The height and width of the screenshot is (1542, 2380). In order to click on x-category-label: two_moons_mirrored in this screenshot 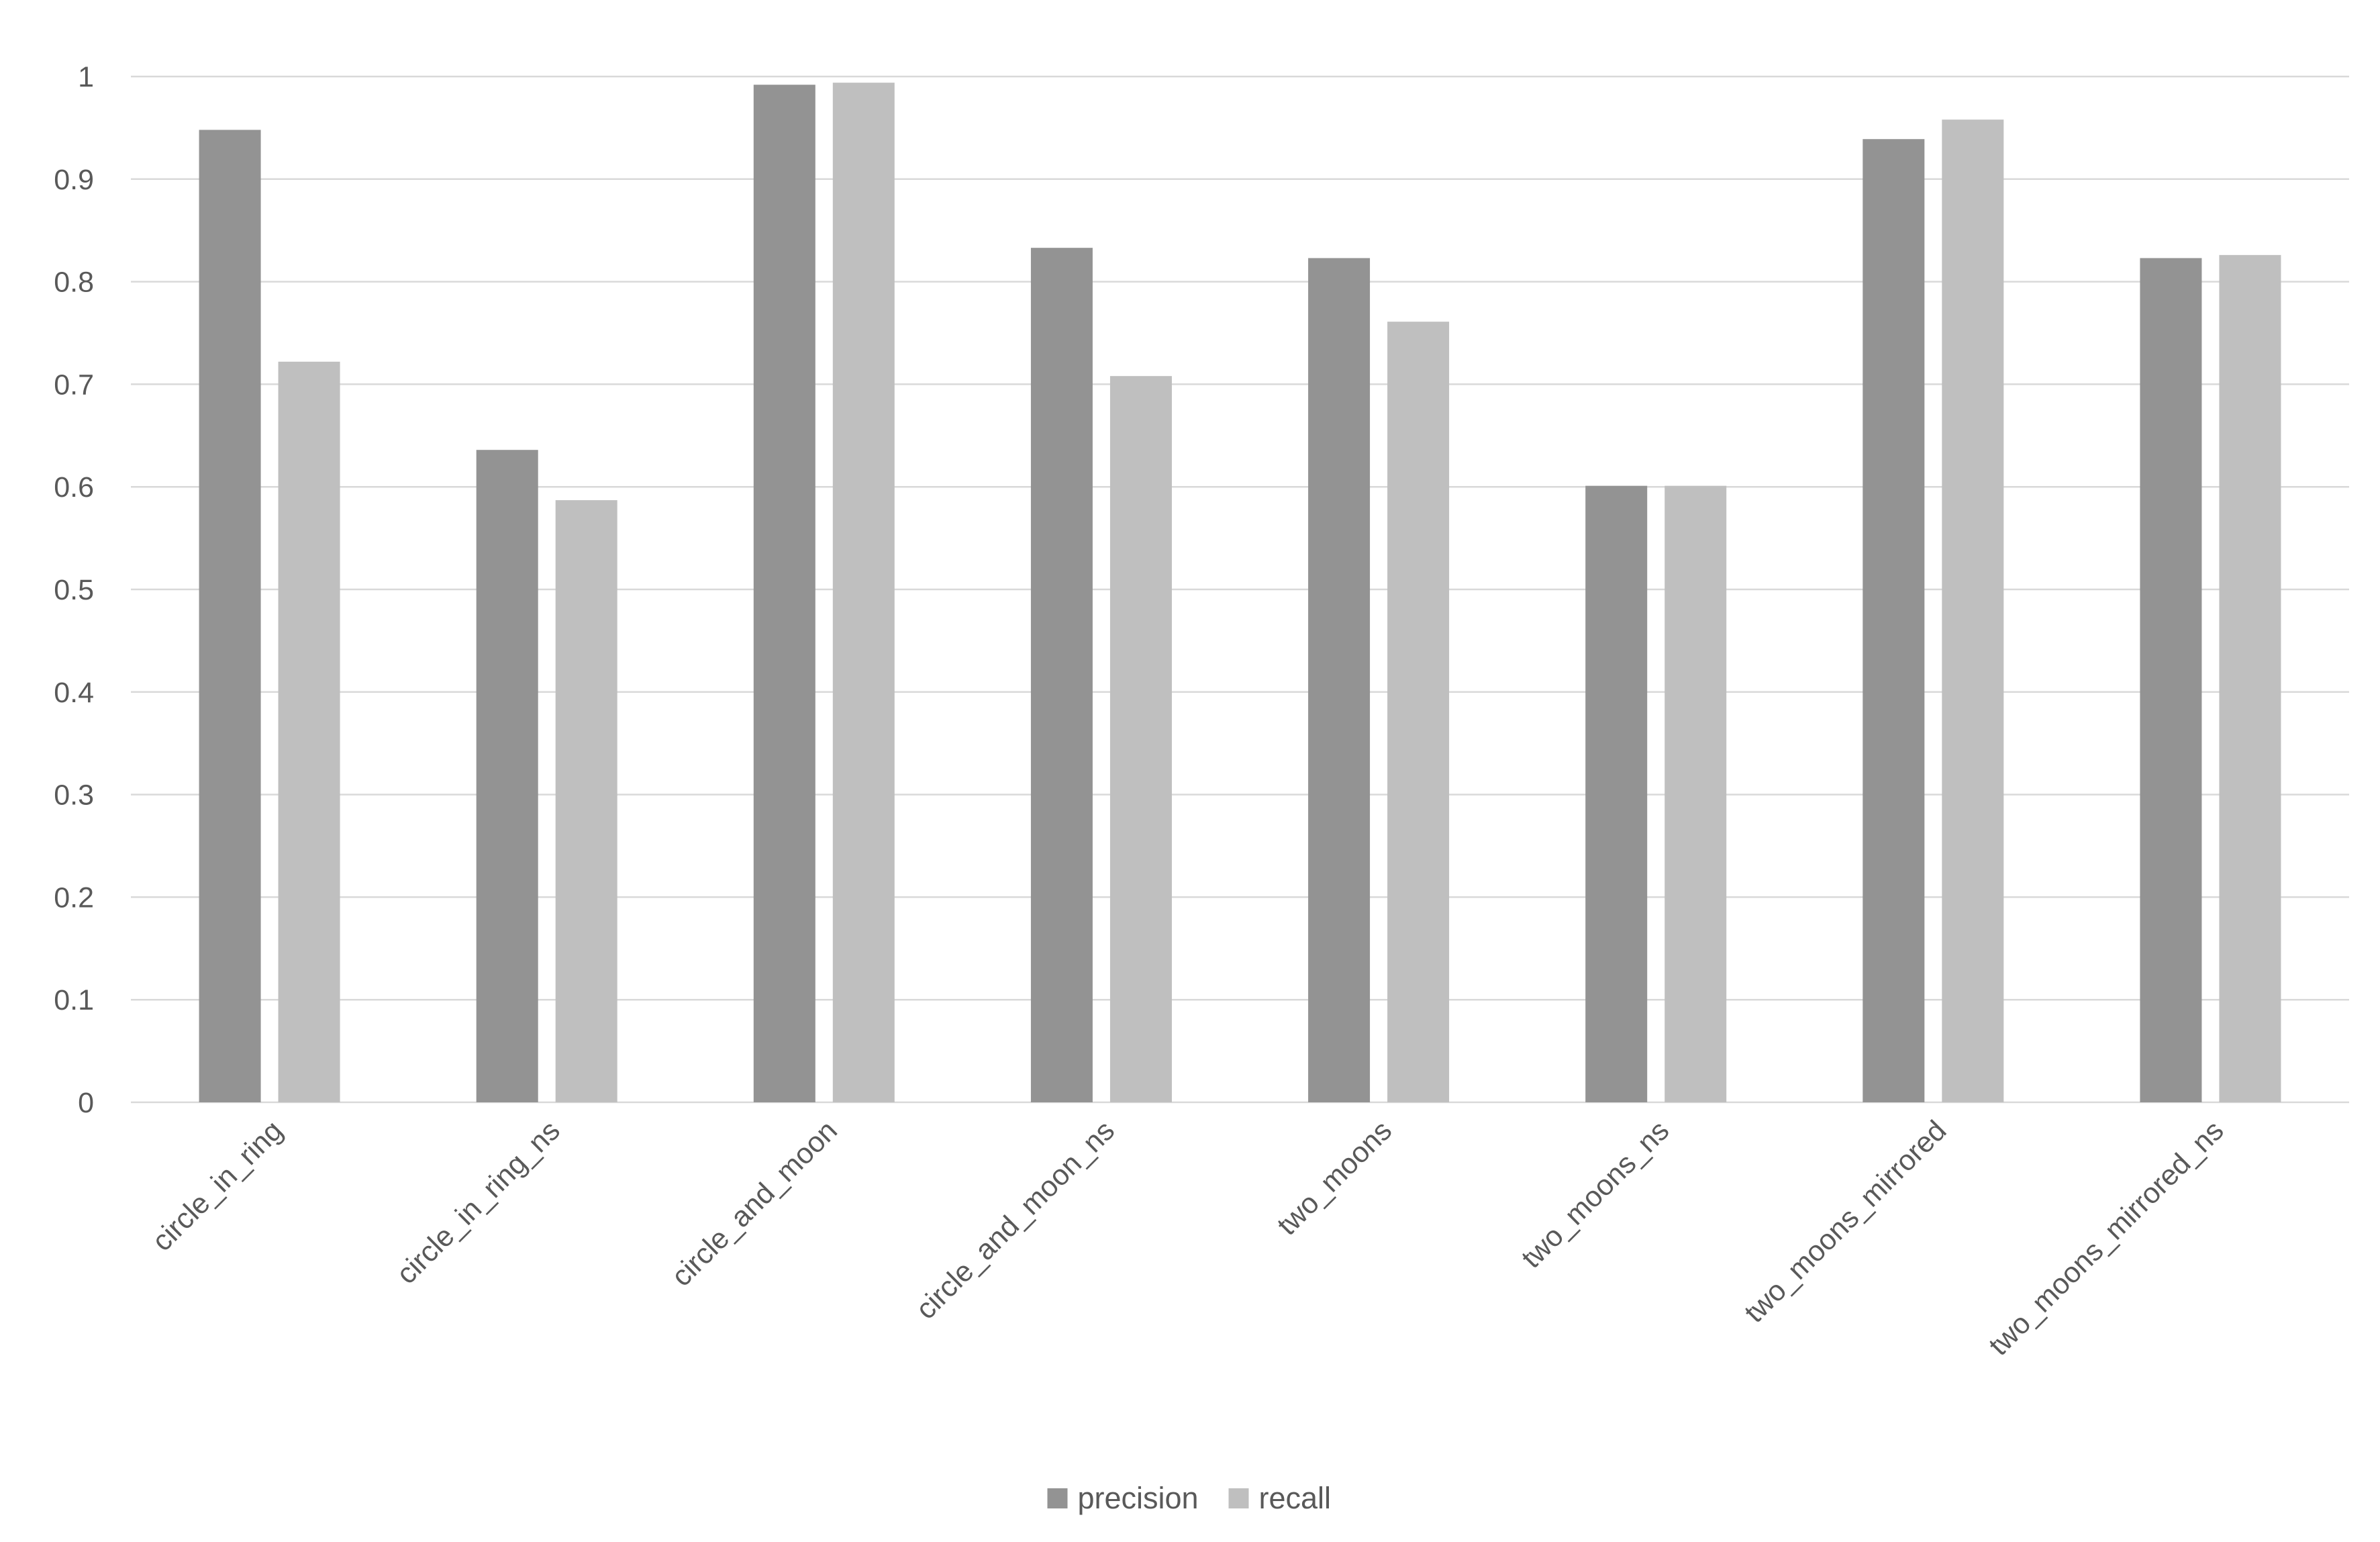, I will do `click(1845, 1221)`.